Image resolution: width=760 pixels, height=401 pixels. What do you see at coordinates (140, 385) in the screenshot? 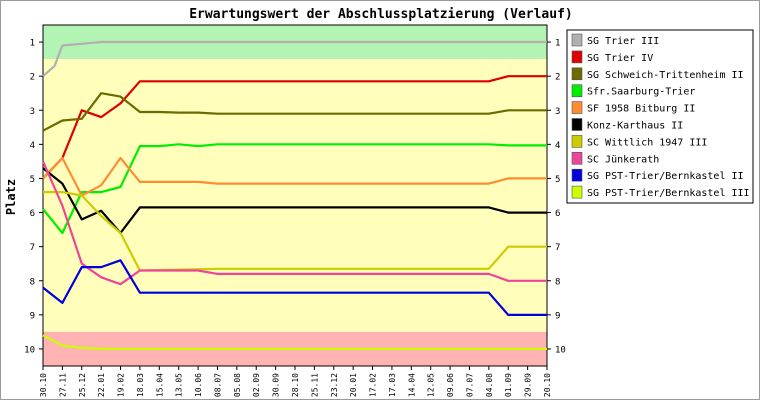
I see `x-tick-label: 18.03` at bounding box center [140, 385].